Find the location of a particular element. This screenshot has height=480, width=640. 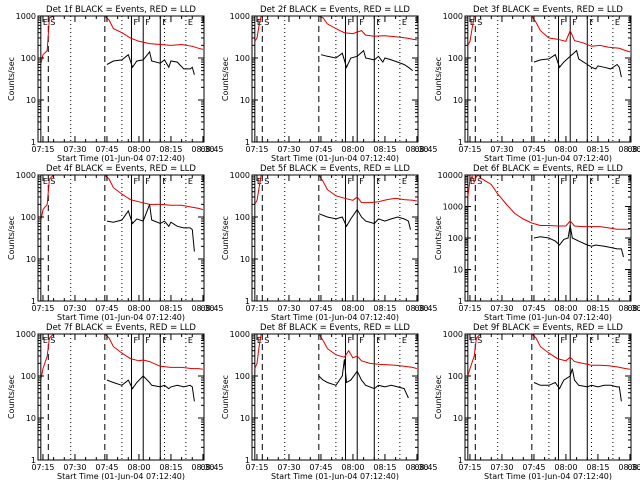

panel-title: Det 5f BLACK = Events, RED = LLD is located at coordinates (335, 169).